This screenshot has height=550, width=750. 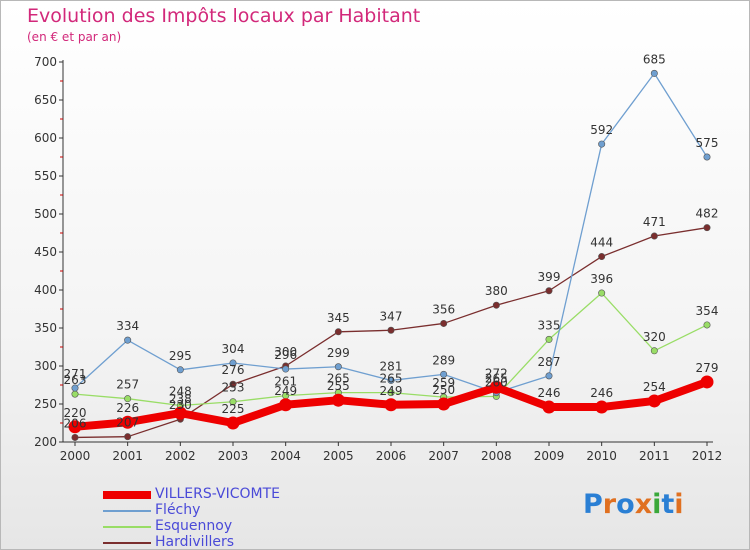 What do you see at coordinates (127, 408) in the screenshot?
I see `data-label: 226` at bounding box center [127, 408].